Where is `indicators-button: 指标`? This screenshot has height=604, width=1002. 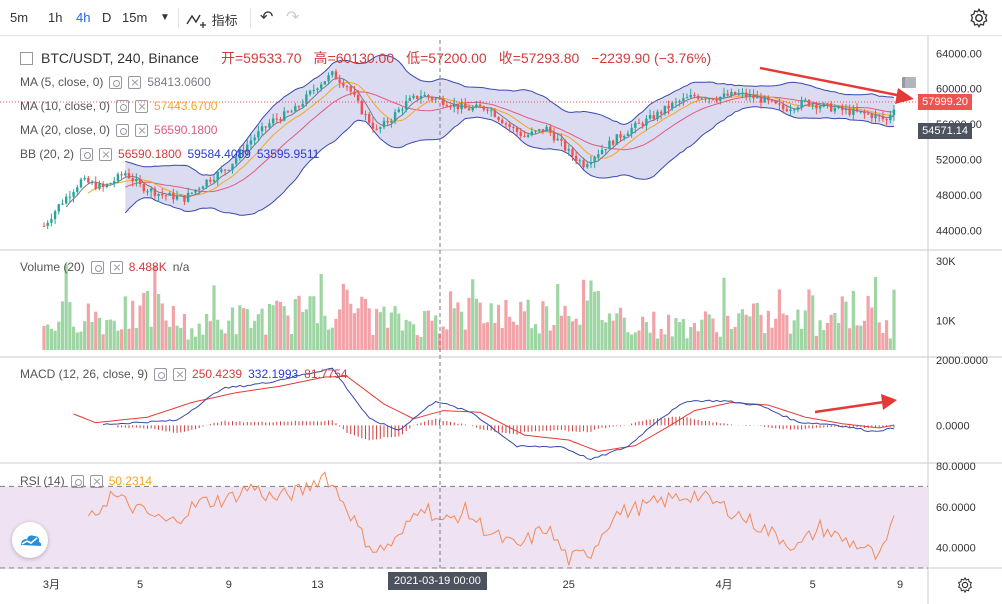
indicators-button: 指标 is located at coordinates (212, 19).